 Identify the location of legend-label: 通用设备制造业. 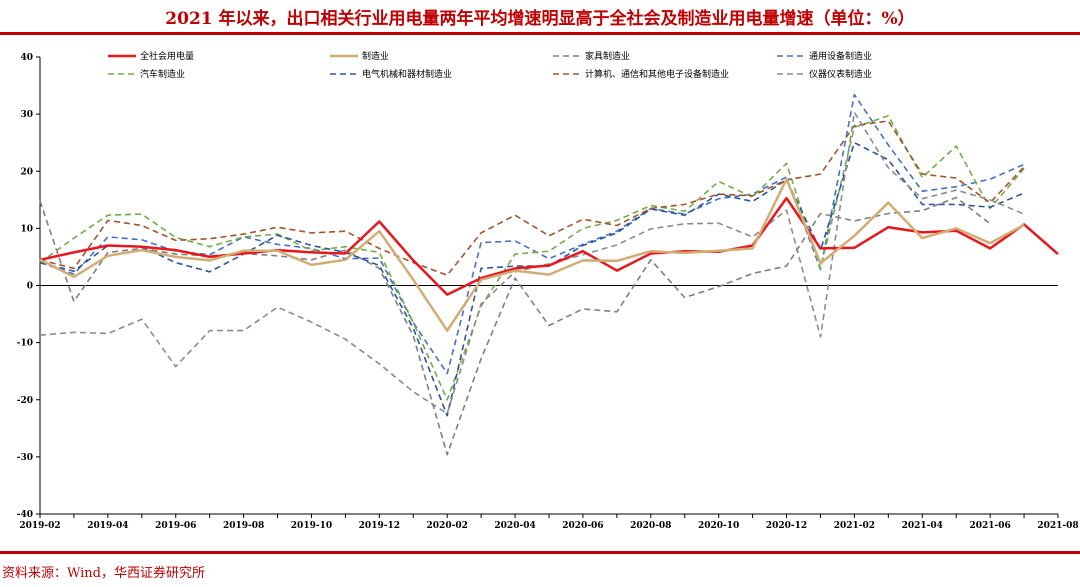
(840, 56).